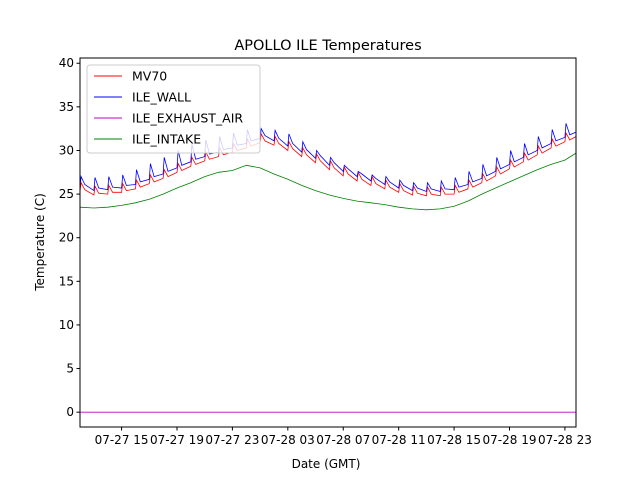 The height and width of the screenshot is (484, 640). Describe the element at coordinates (177, 440) in the screenshot. I see `x-tick-label: 07-27 19` at that location.